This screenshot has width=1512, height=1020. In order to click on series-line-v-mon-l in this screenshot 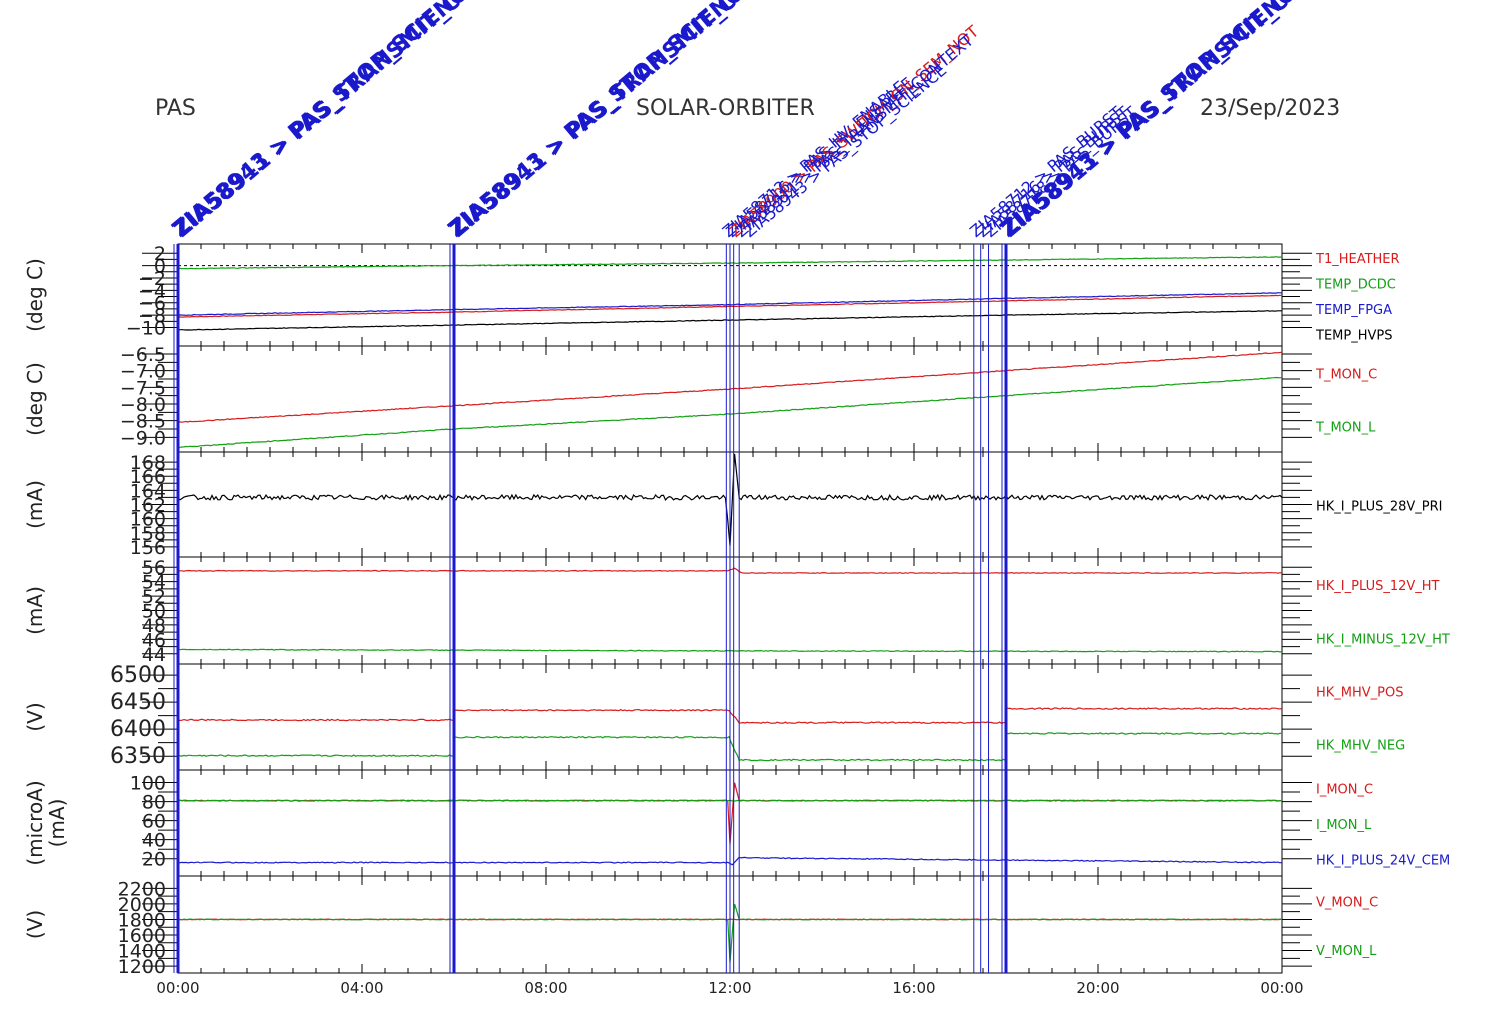, I will do `click(730, 933)`.